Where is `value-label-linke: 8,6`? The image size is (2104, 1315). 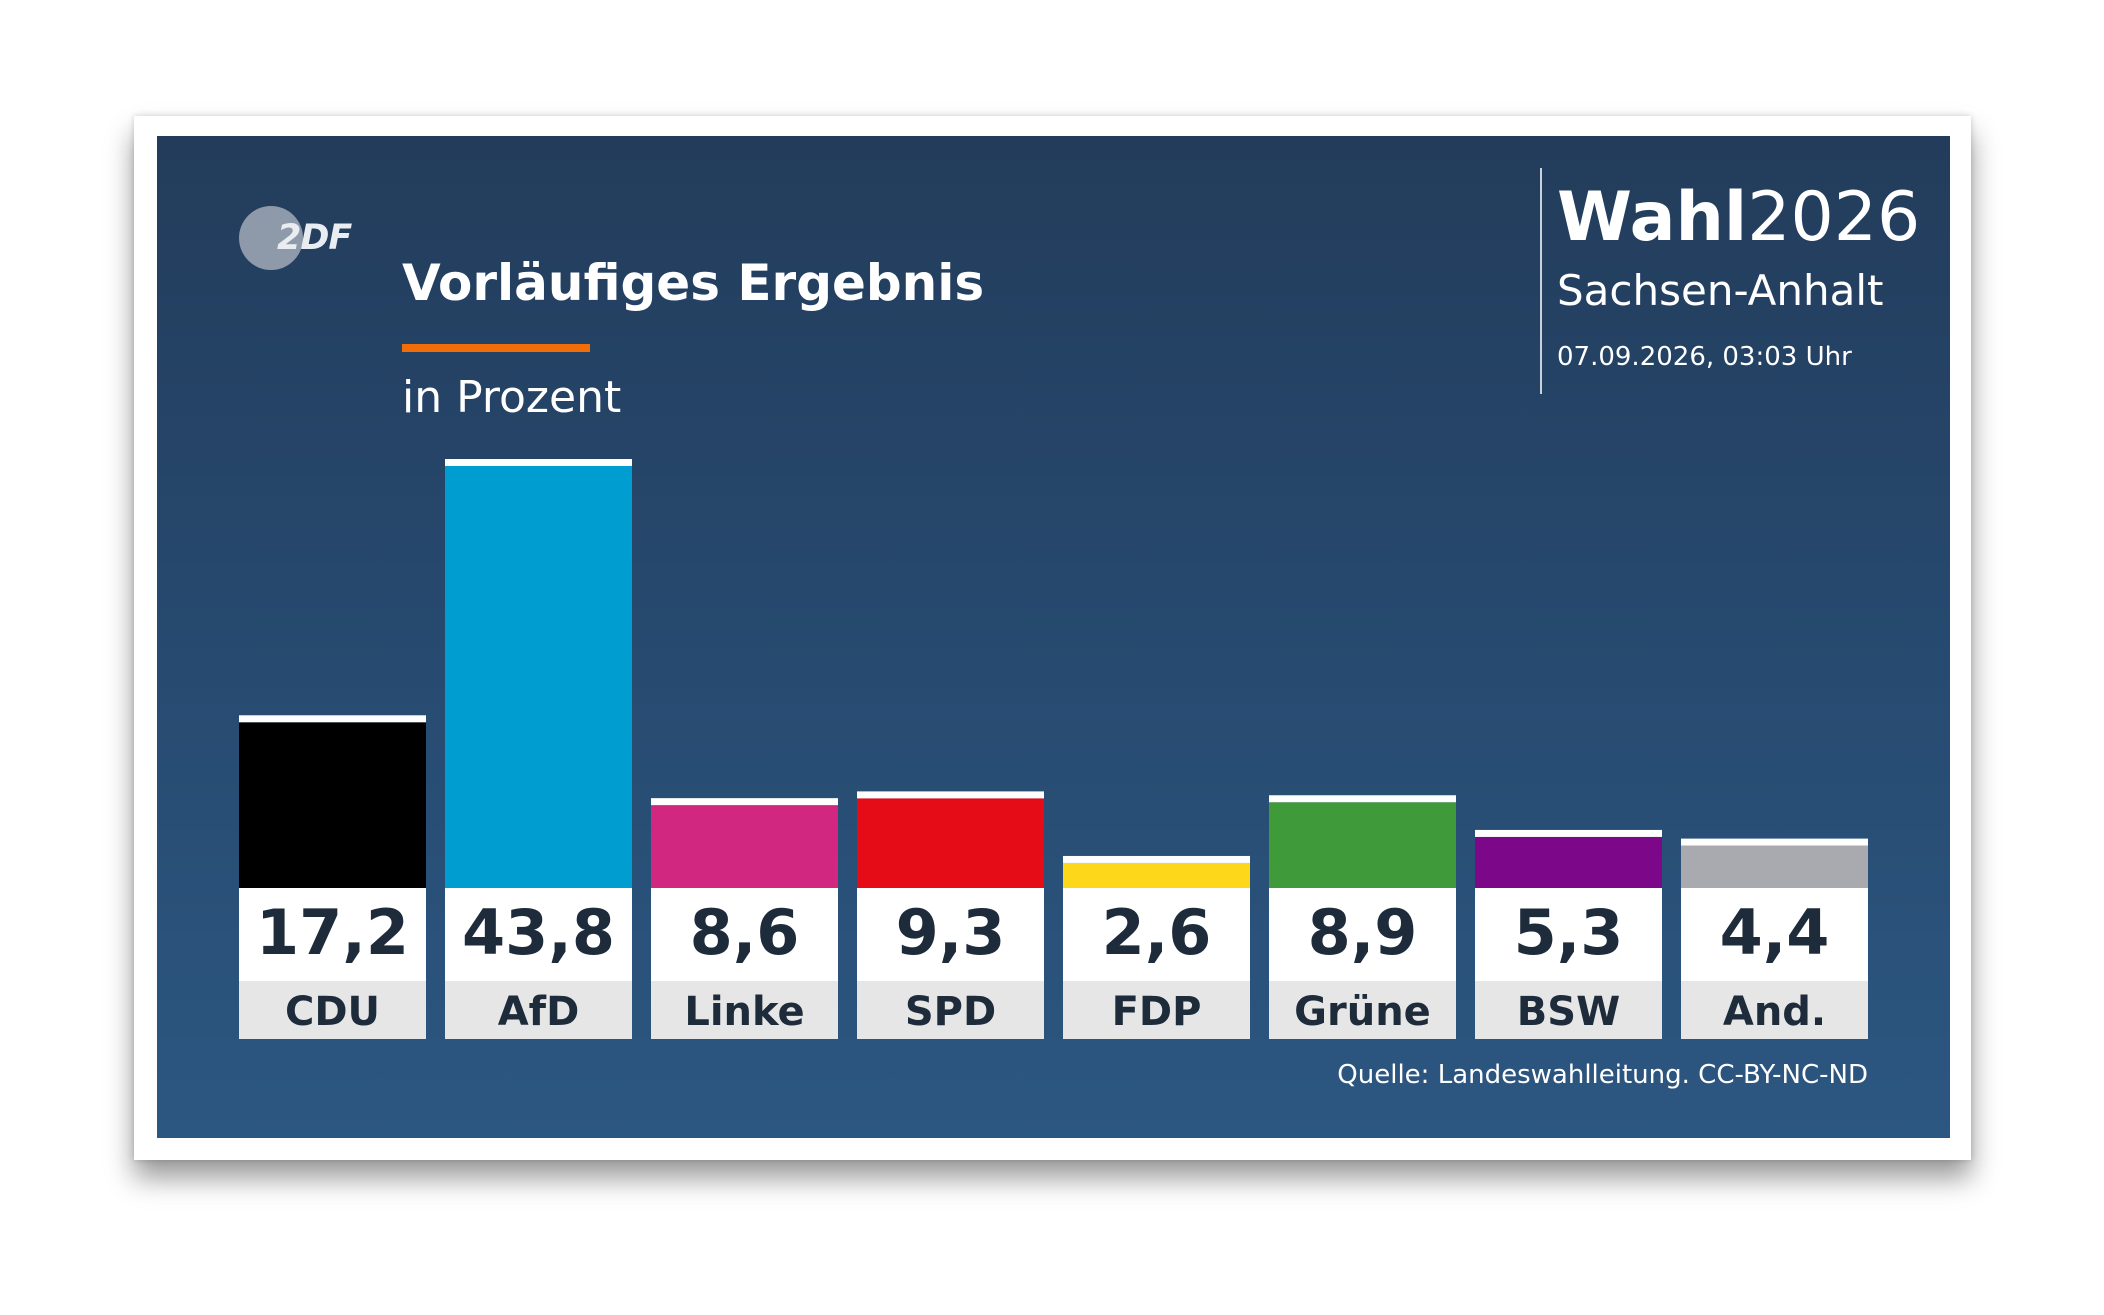
value-label-linke: 8,6 is located at coordinates (745, 932).